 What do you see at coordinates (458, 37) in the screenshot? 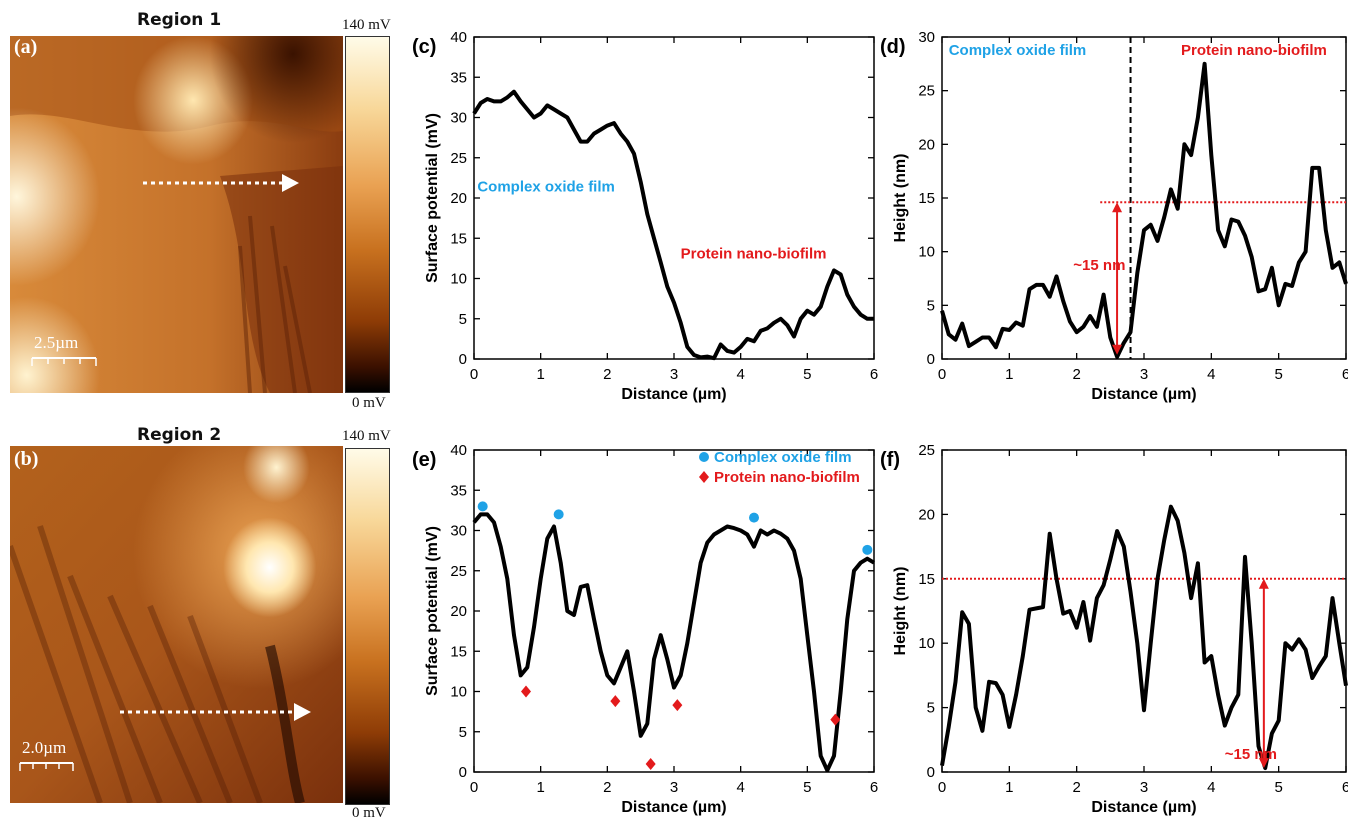
I see `y-tick-label: 40` at bounding box center [458, 37].